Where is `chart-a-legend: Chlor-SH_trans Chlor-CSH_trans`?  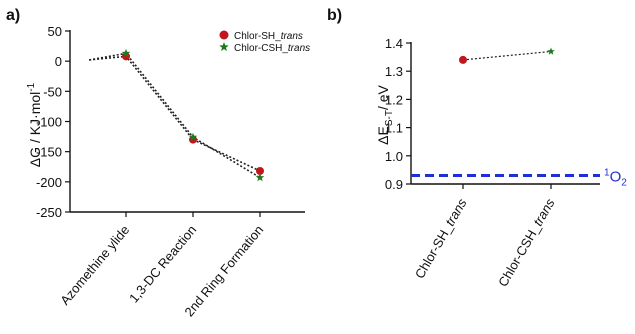
chart-a-legend: Chlor-SH_trans Chlor-CSH_trans is located at coordinates (264, 42).